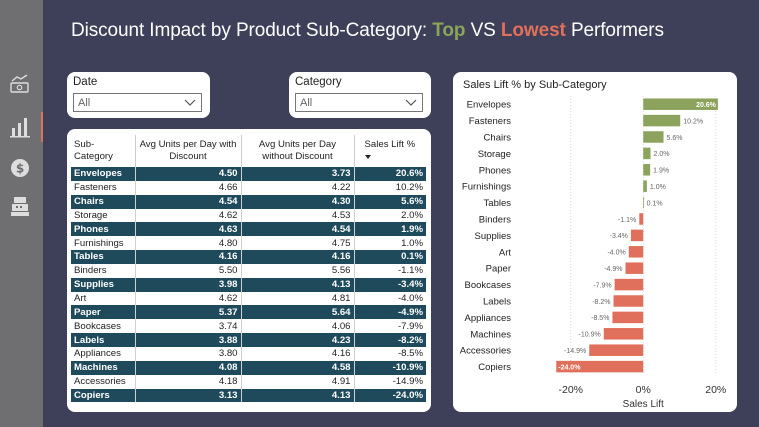 This screenshot has width=759, height=427. What do you see at coordinates (643, 404) in the screenshot?
I see `x-axis-label: Sales Lift` at bounding box center [643, 404].